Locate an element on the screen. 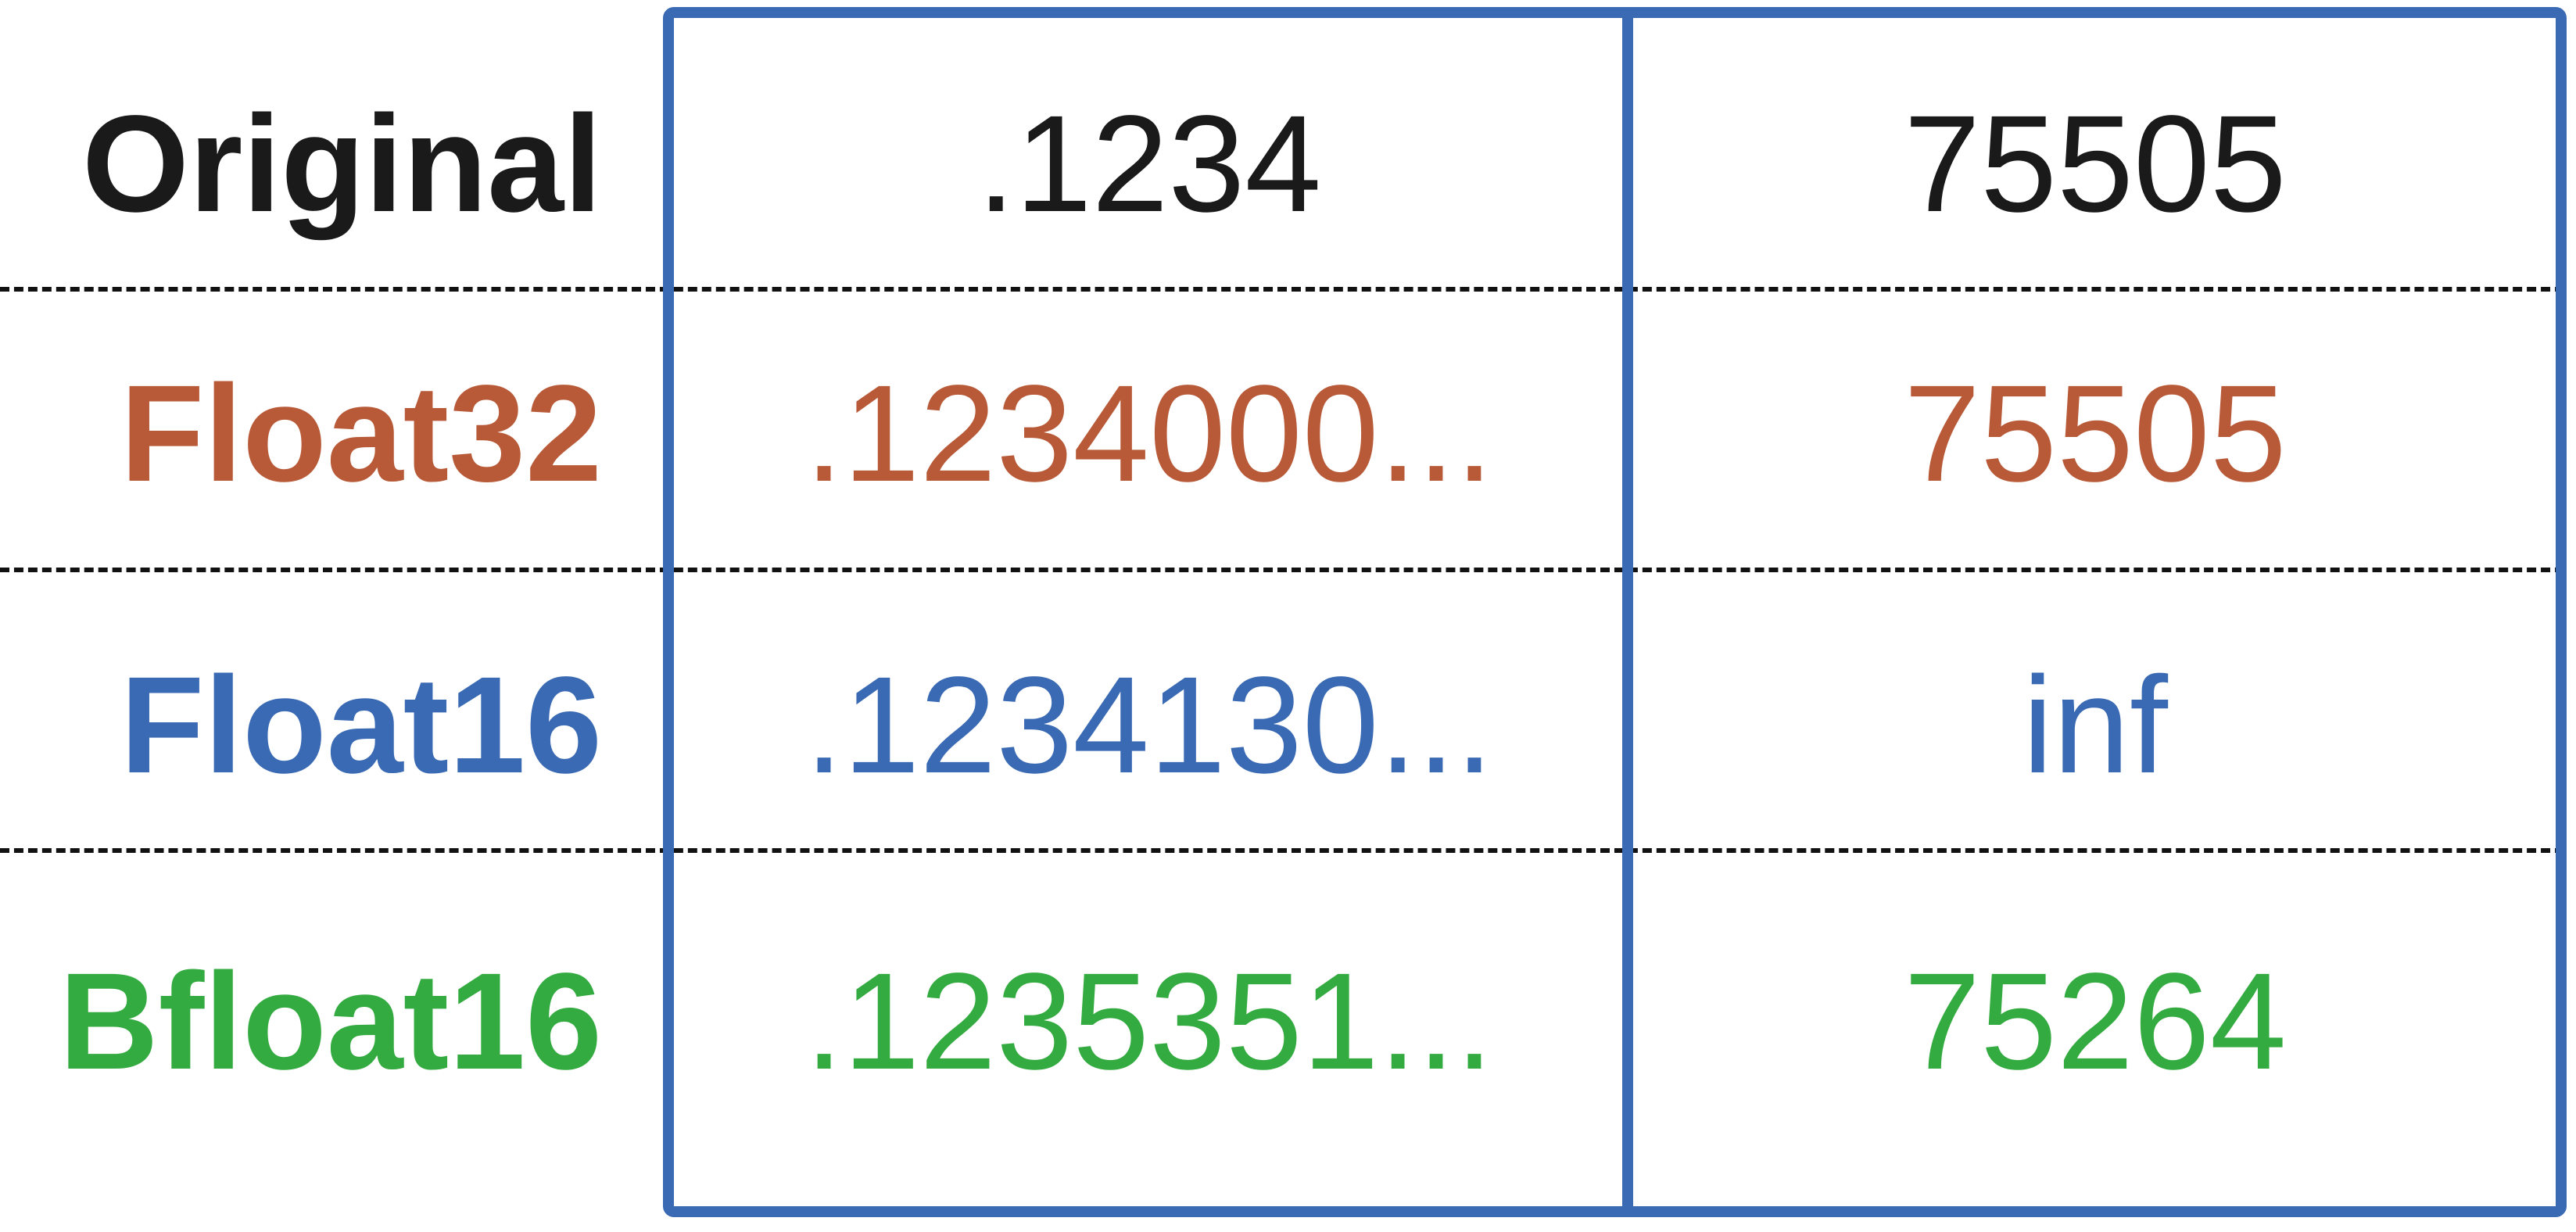 Image resolution: width=2576 pixels, height=1232 pixels. column-separator is located at coordinates (1627, 612).